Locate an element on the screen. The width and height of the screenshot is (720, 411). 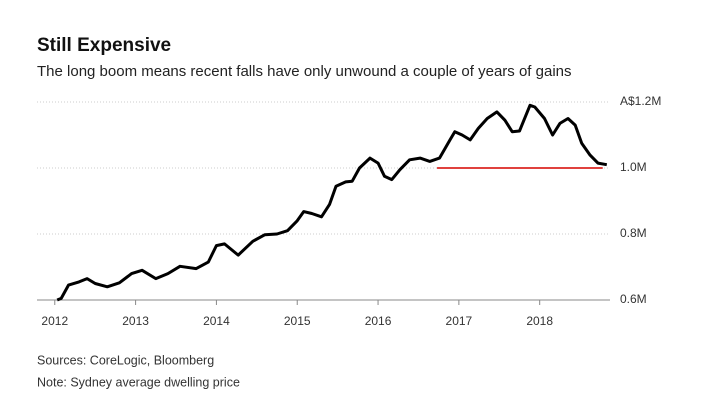
x-tick-label: 2016 is located at coordinates (378, 321).